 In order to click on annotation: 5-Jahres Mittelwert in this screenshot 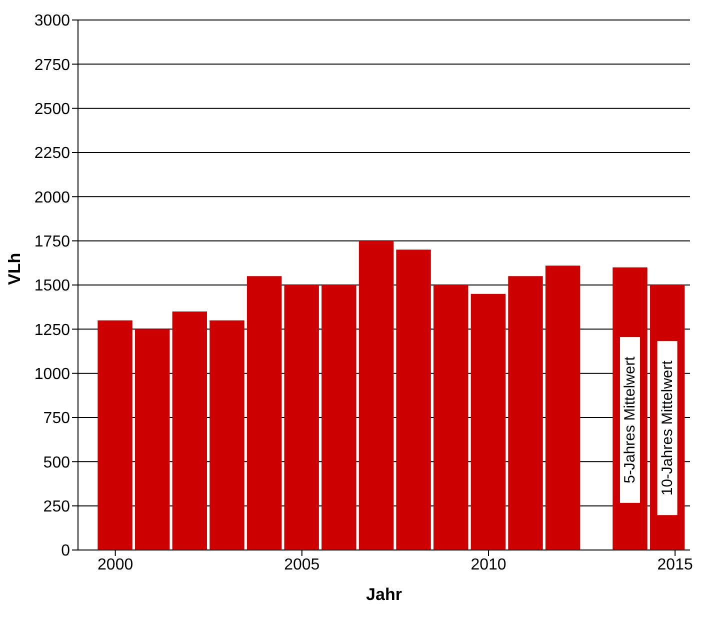, I will do `click(629, 420)`.